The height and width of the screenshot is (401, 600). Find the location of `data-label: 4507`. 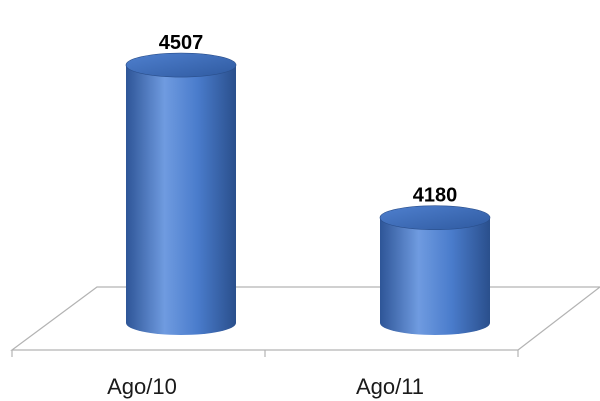

data-label: 4507 is located at coordinates (181, 43).